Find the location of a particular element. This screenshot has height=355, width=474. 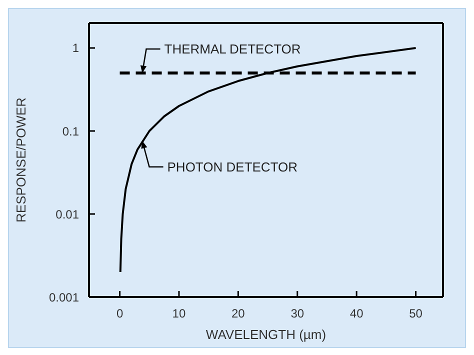

x-tick-label: 40 is located at coordinates (357, 313).